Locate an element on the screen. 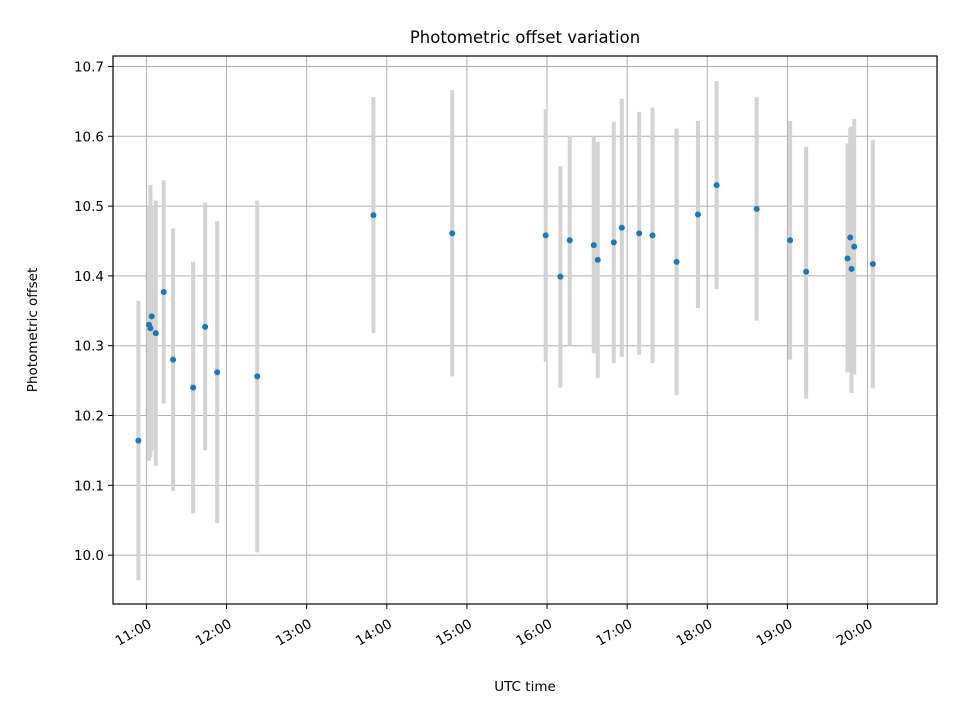 The image size is (960, 720). chart-title: Photometric offset variation is located at coordinates (525, 37).